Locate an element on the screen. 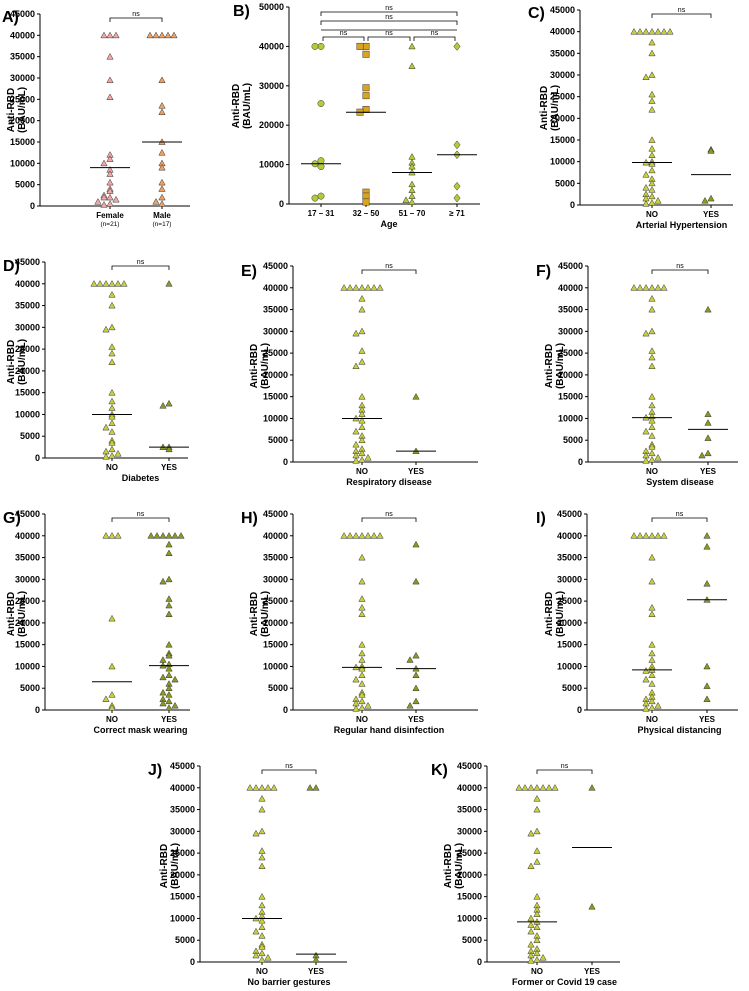 The width and height of the screenshot is (749, 991). y-axis-title-line1: Anti-RBD is located at coordinates (549, 614).